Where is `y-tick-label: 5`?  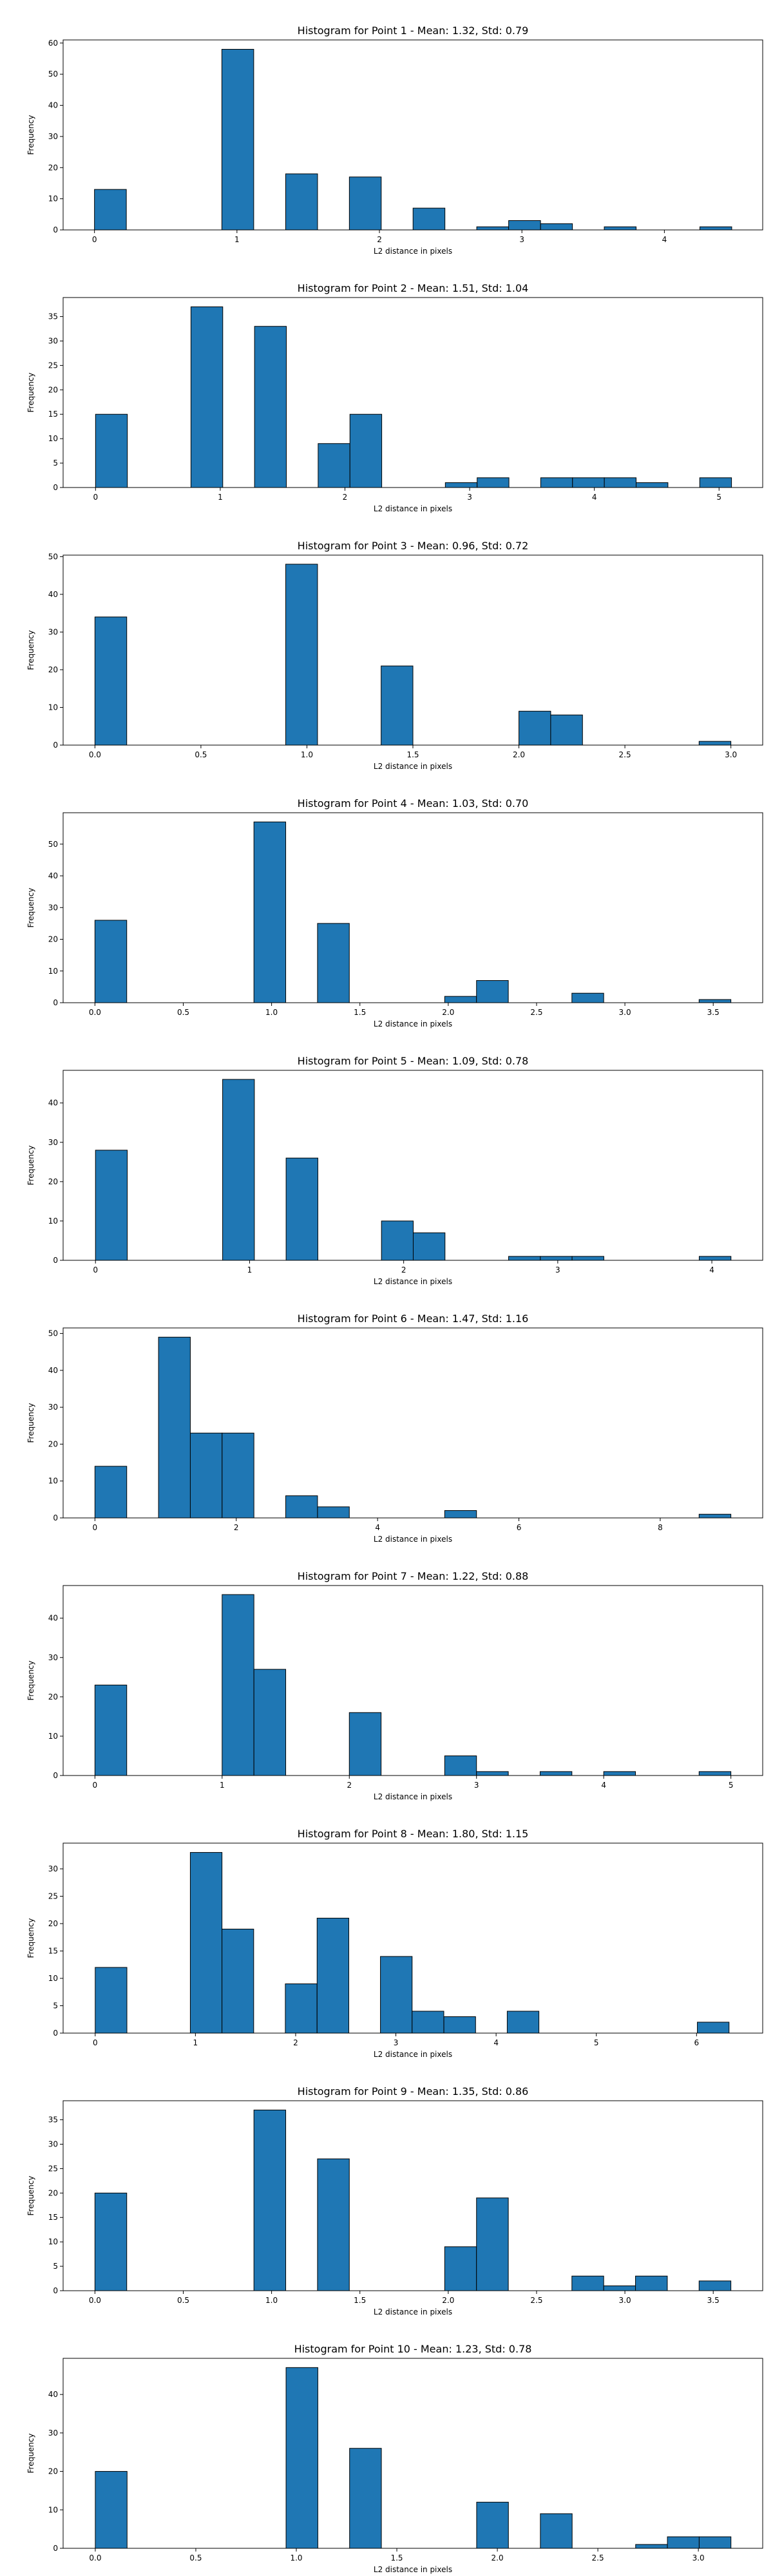 y-tick-label: 5 is located at coordinates (55, 2266).